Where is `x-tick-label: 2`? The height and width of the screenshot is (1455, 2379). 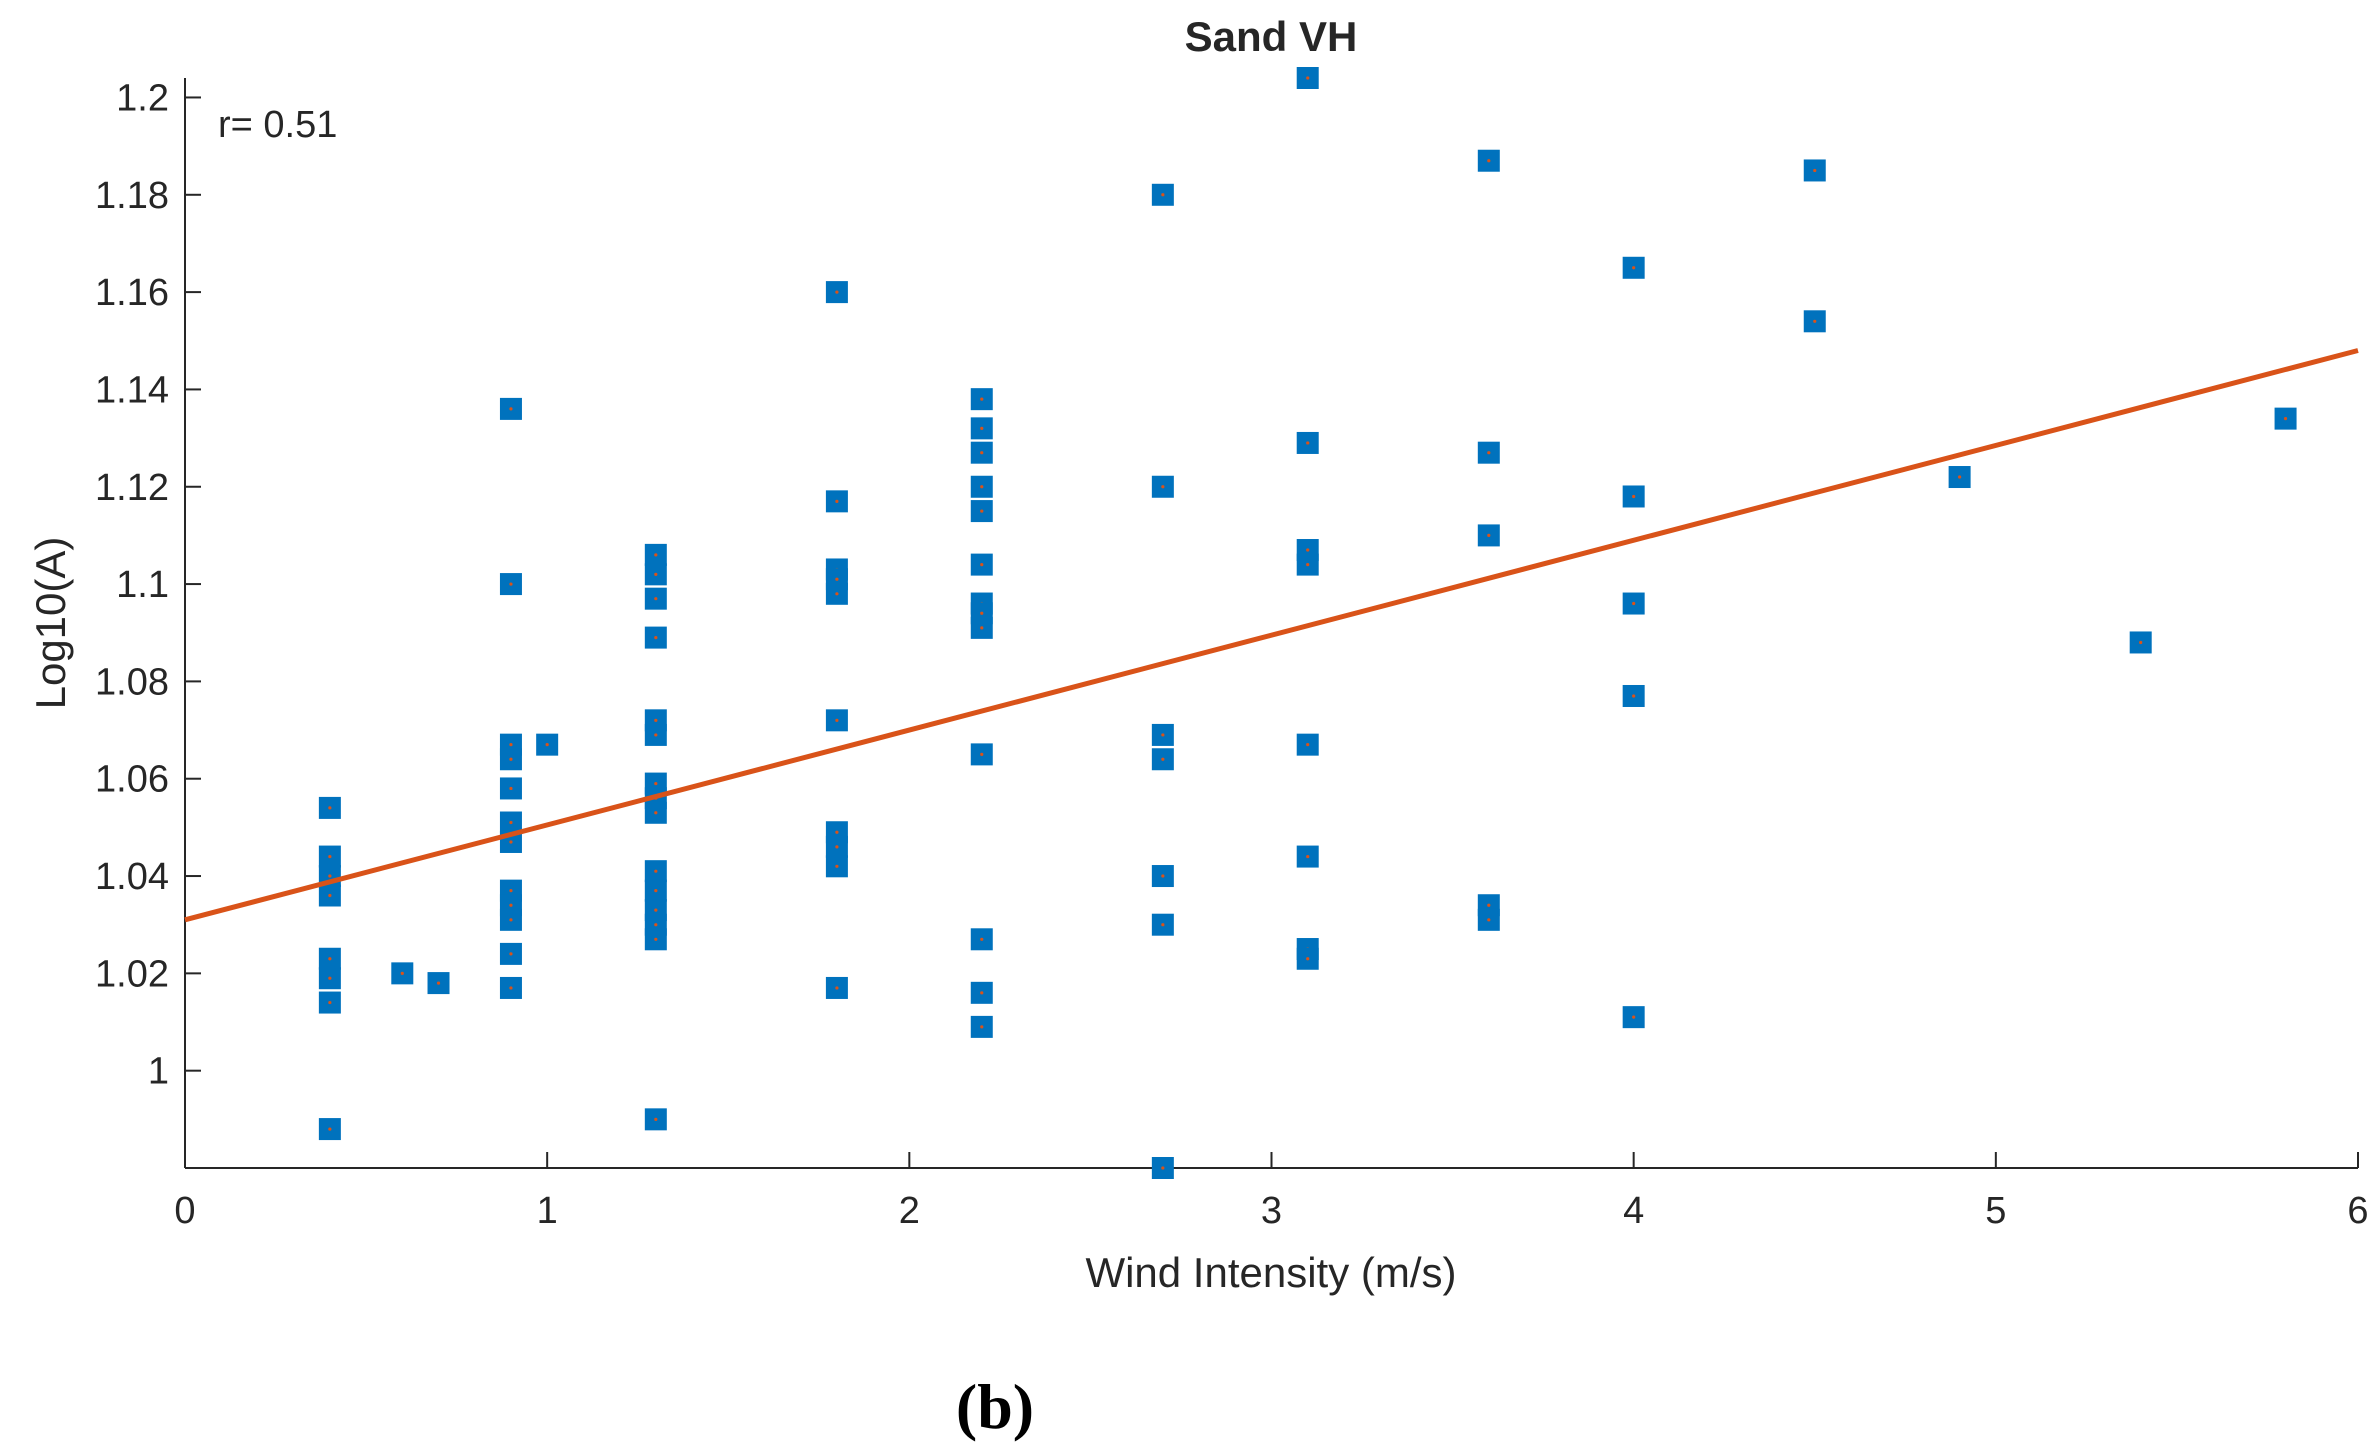 x-tick-label: 2 is located at coordinates (909, 1211).